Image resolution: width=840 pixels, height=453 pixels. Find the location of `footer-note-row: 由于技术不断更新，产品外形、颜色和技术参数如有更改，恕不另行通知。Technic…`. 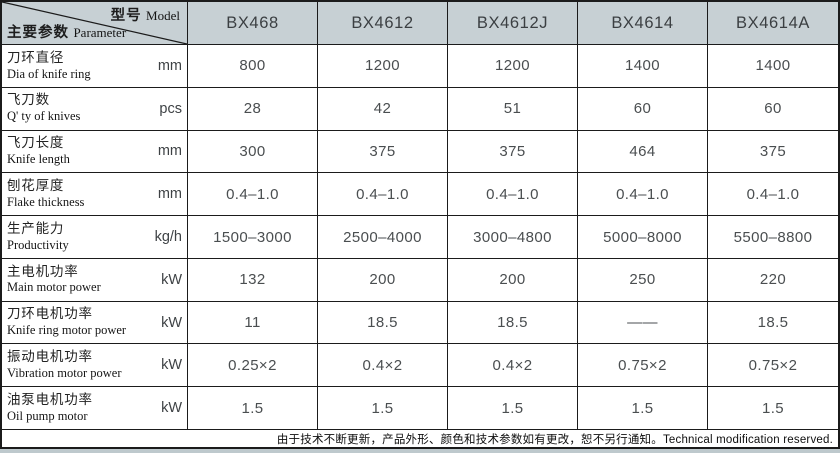

footer-note-row: 由于技术不断更新，产品外形、颜色和技术参数如有更改，恕不另行通知。Technic… is located at coordinates (420, 439).